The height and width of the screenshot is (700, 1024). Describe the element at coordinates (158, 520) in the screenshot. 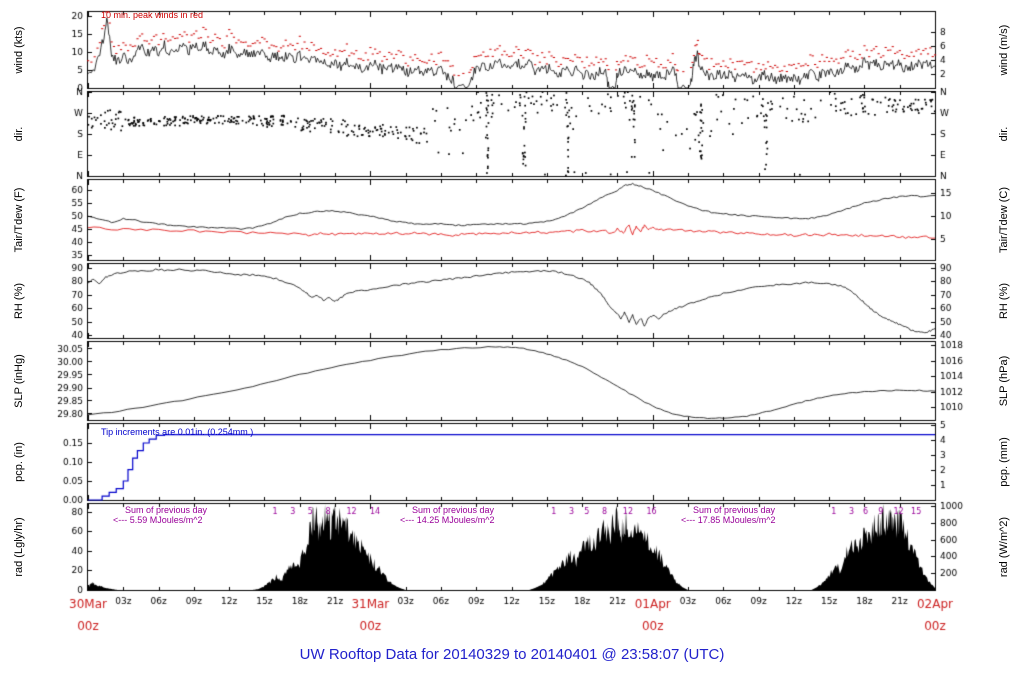

I see `sum-value: <--- 5.59 MJoules/m^2` at that location.